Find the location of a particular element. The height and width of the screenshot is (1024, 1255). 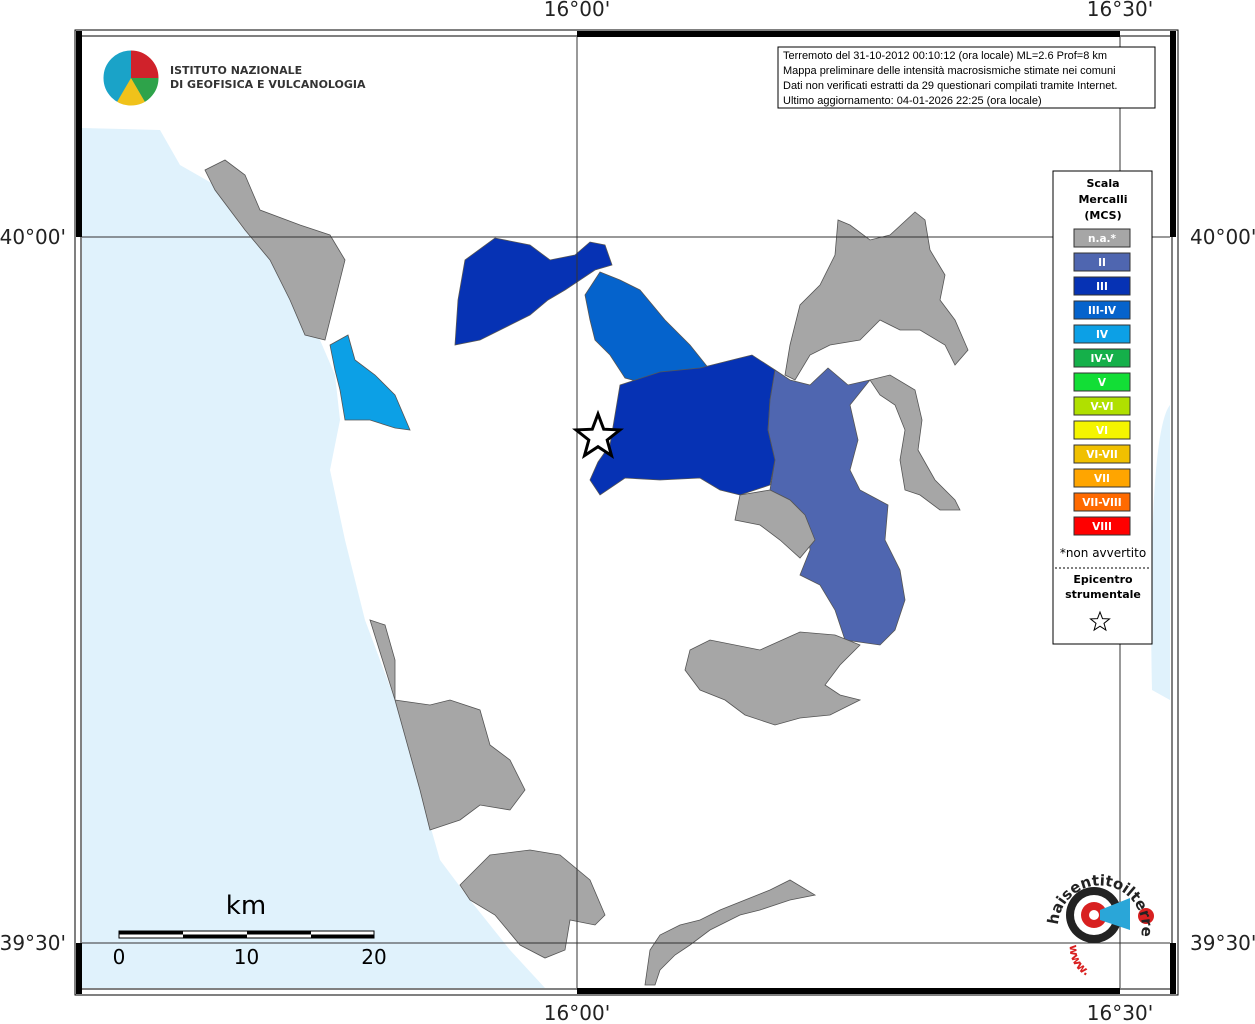

legend-label: V-VI is located at coordinates (1102, 407).